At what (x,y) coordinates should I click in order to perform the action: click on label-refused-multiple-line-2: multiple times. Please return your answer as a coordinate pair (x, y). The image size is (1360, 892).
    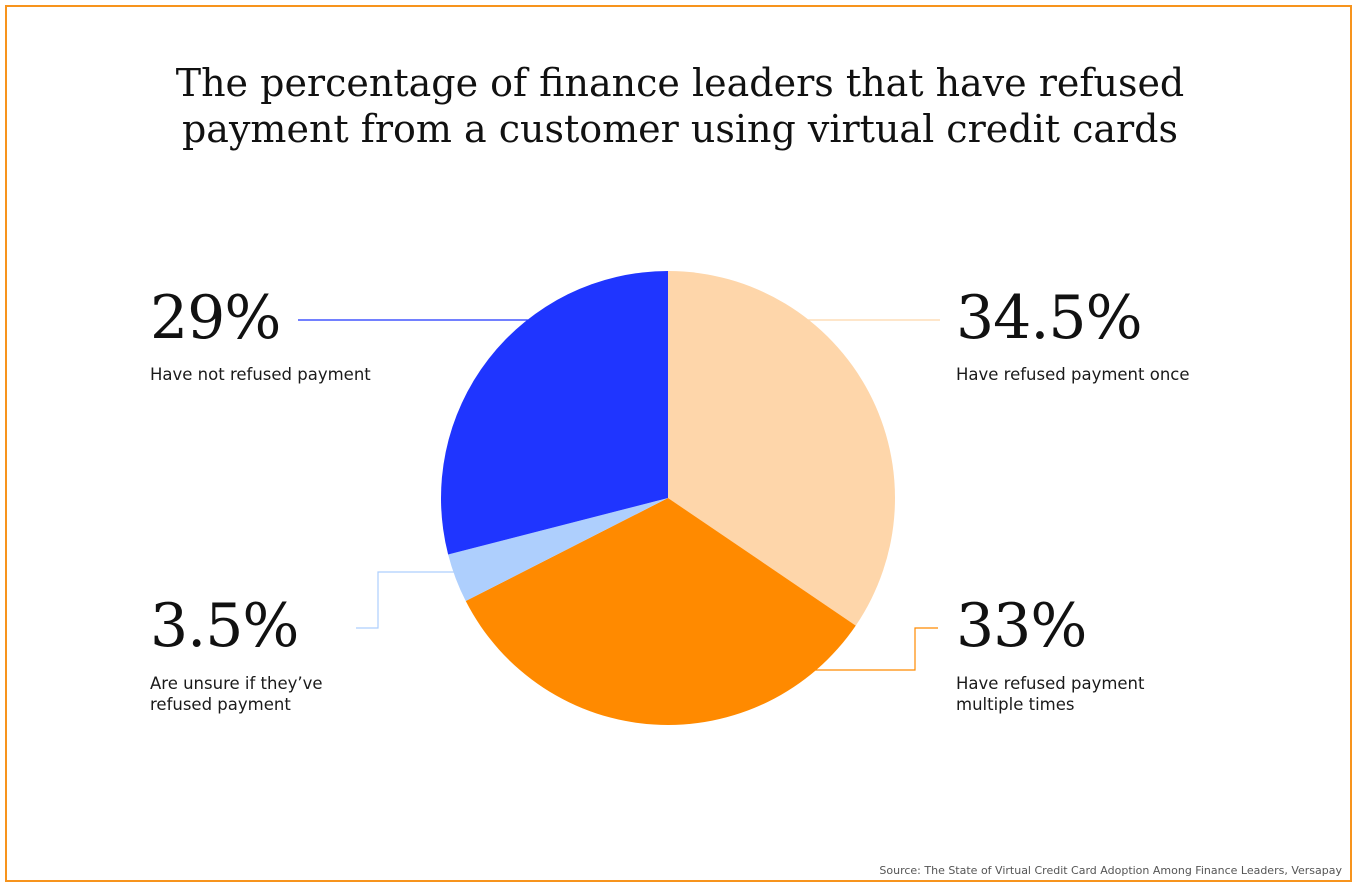
    Looking at the image, I should click on (1015, 704).